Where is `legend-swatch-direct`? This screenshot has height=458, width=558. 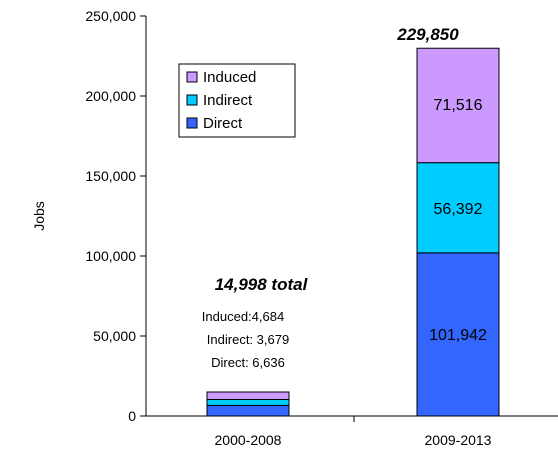
legend-swatch-direct is located at coordinates (192, 123).